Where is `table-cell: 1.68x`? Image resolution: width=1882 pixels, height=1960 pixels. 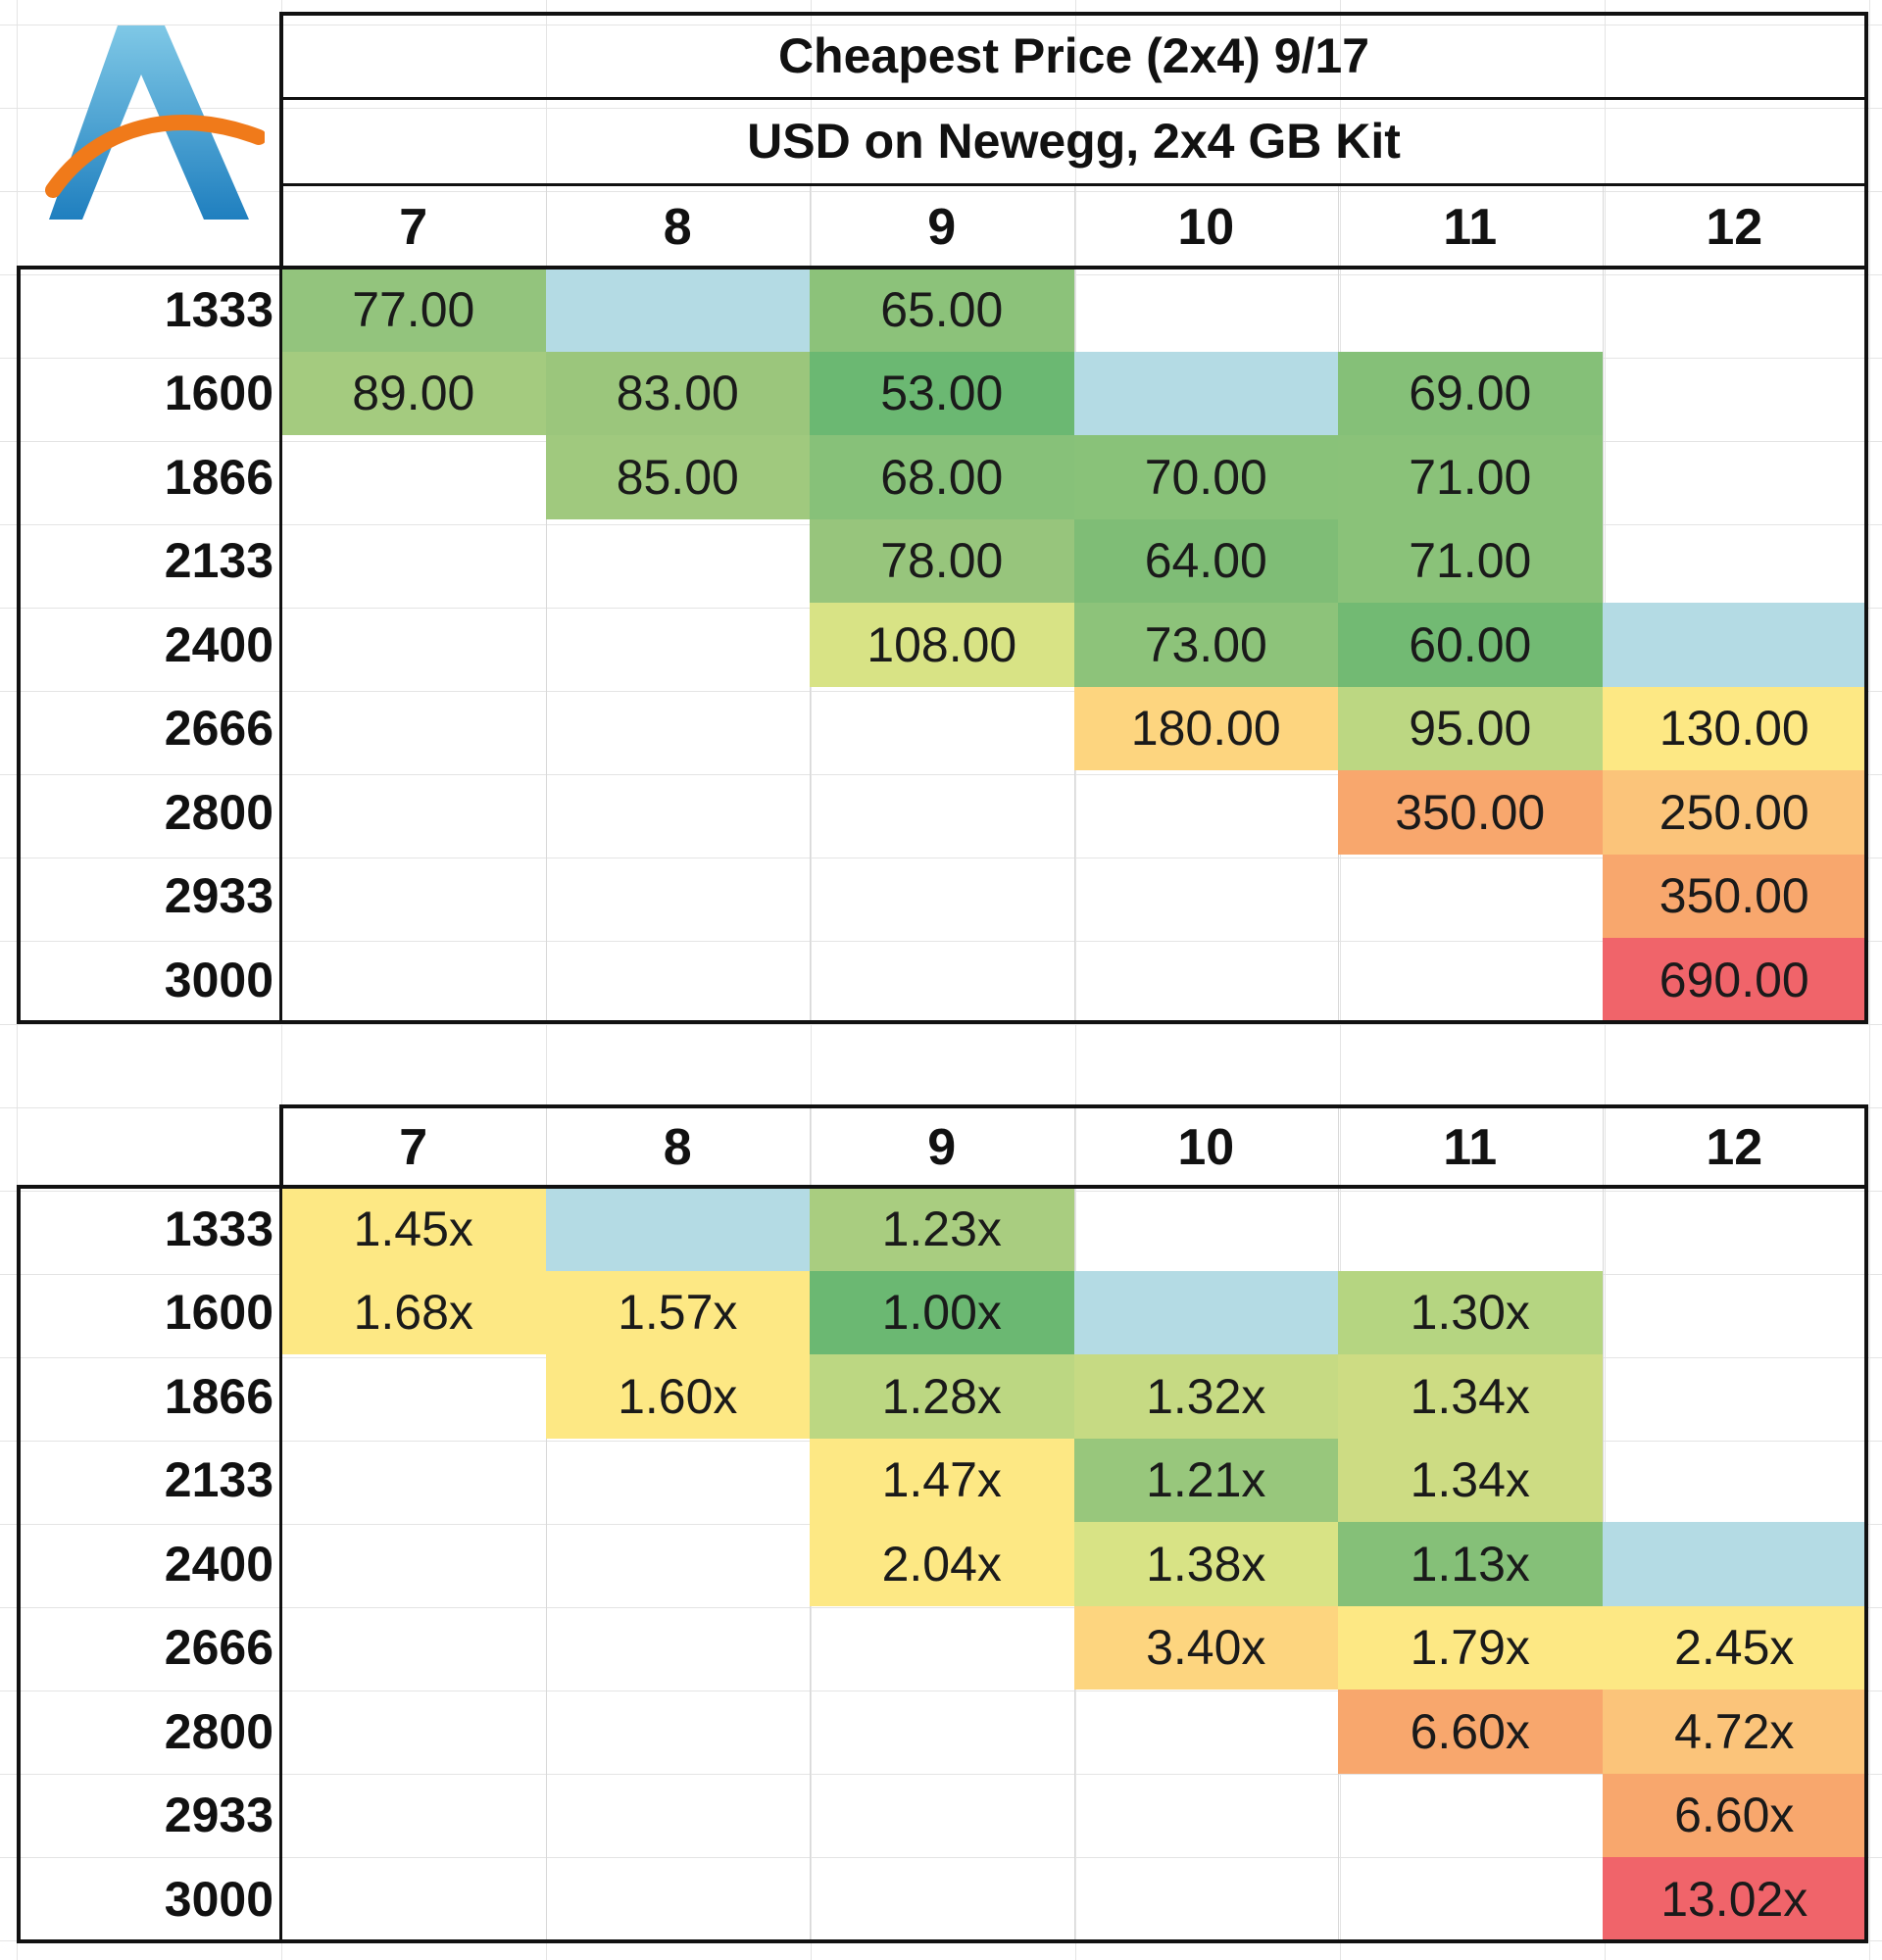
table-cell: 1.68x is located at coordinates (414, 1312).